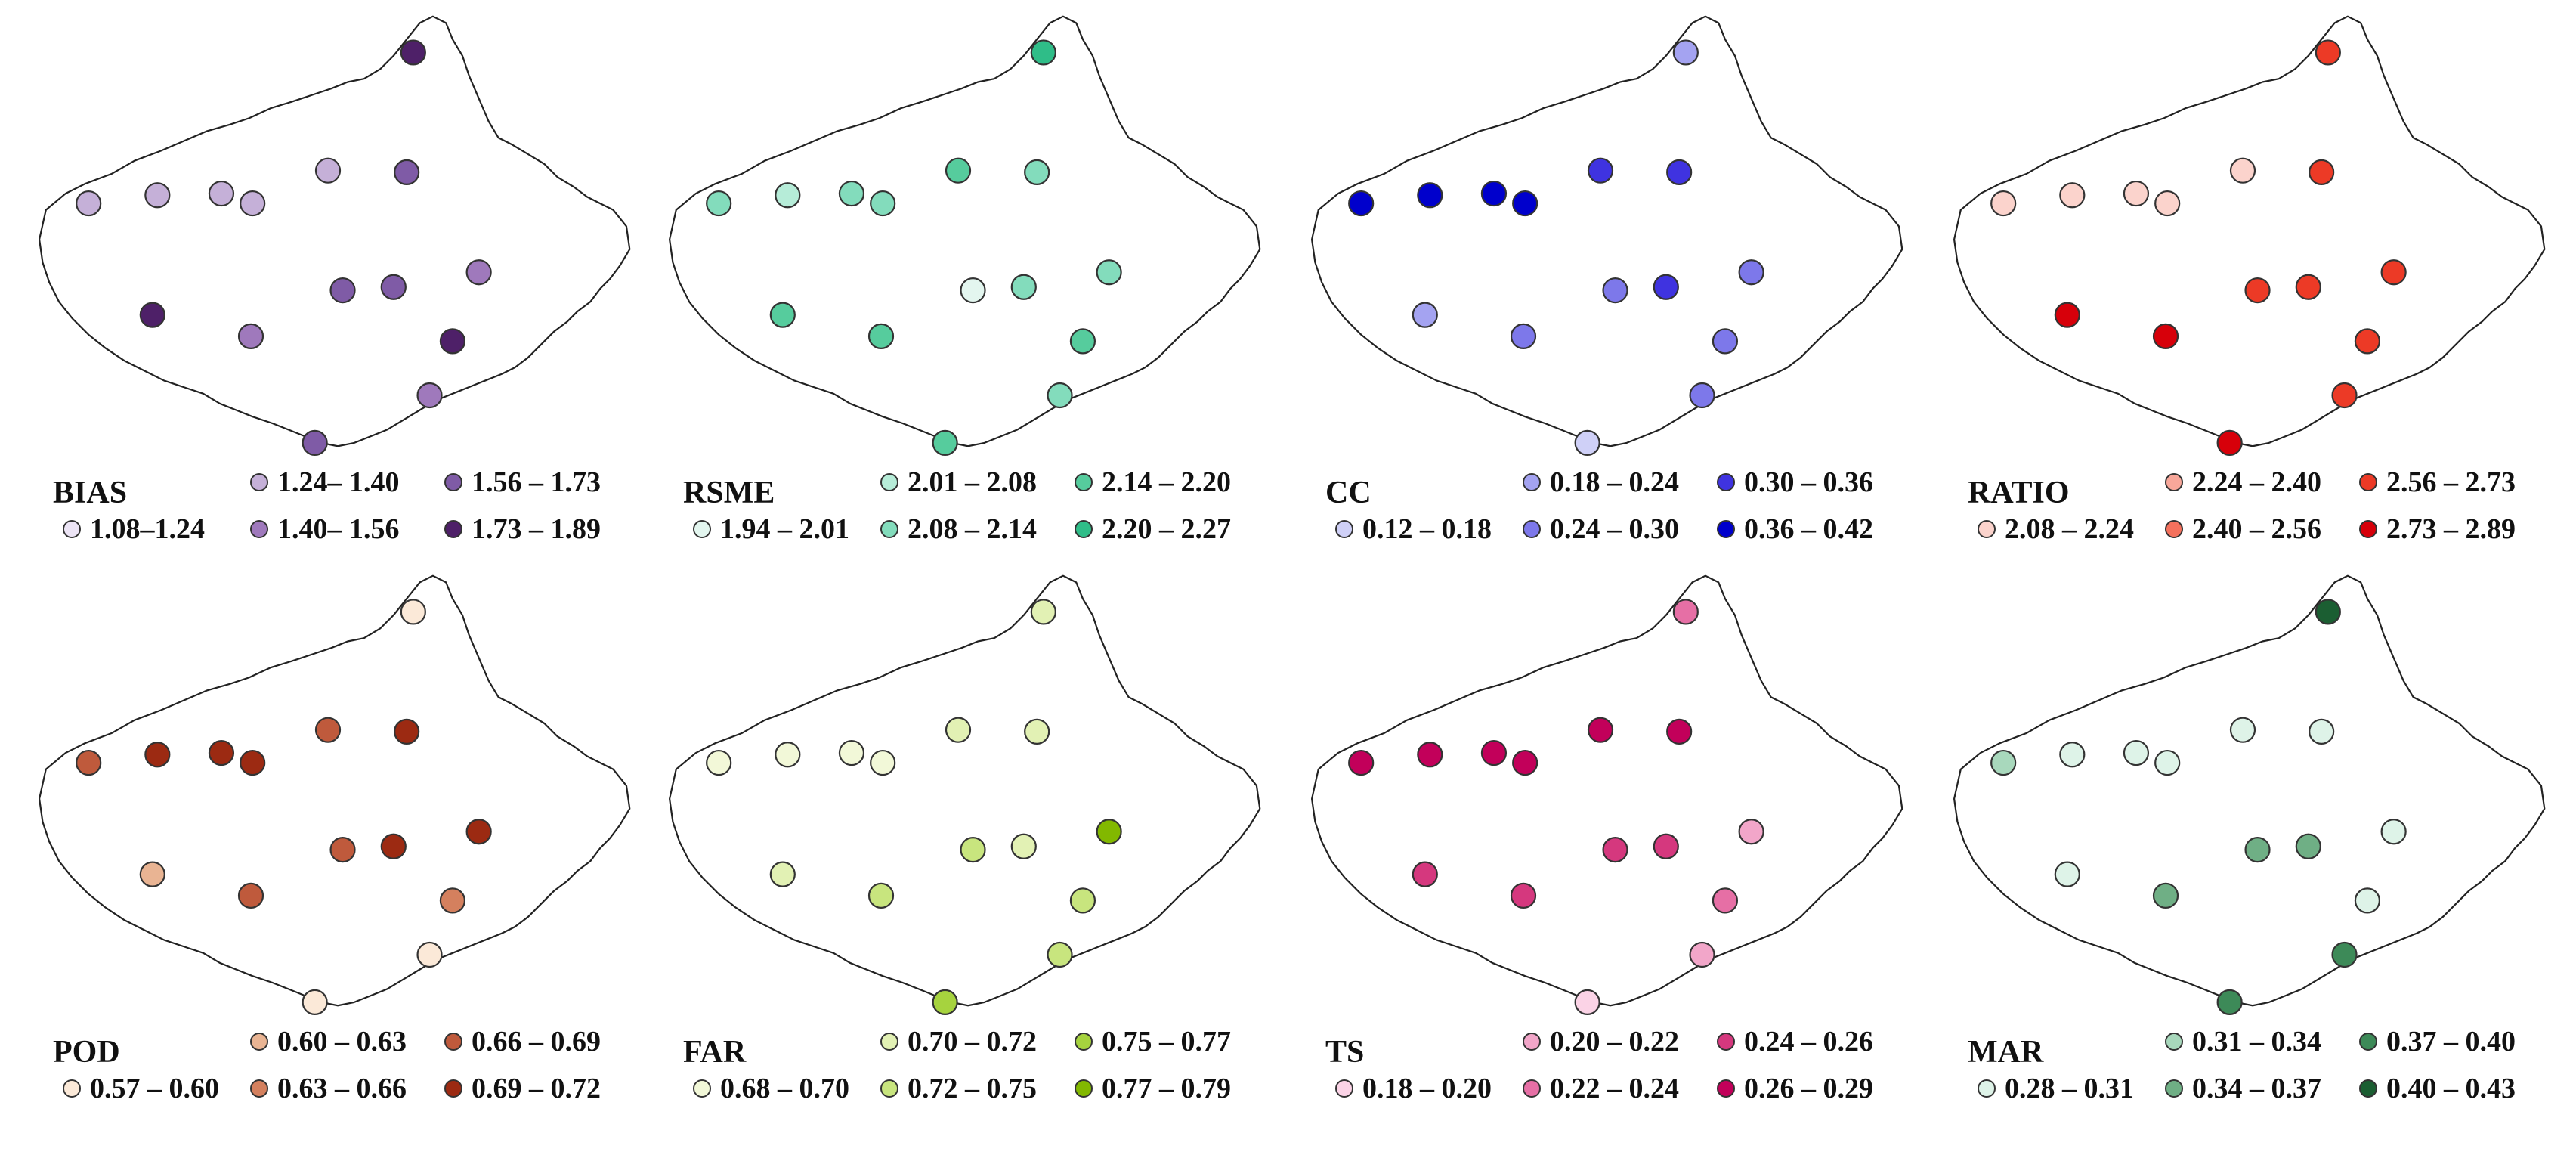 This screenshot has width=2576, height=1155. I want to click on legend-label: 0.24 – 0.30, so click(1615, 529).